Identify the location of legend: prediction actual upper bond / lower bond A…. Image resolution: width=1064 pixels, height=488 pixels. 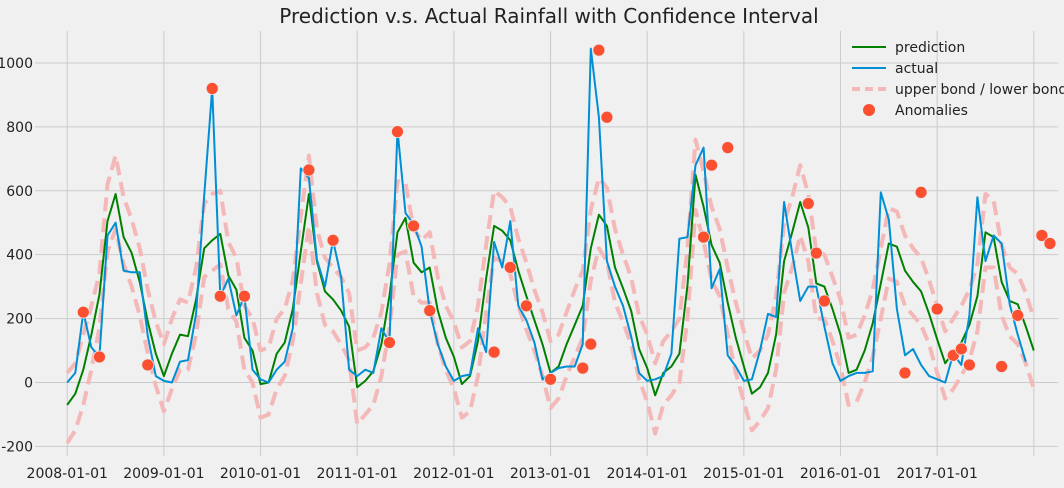
(958, 79).